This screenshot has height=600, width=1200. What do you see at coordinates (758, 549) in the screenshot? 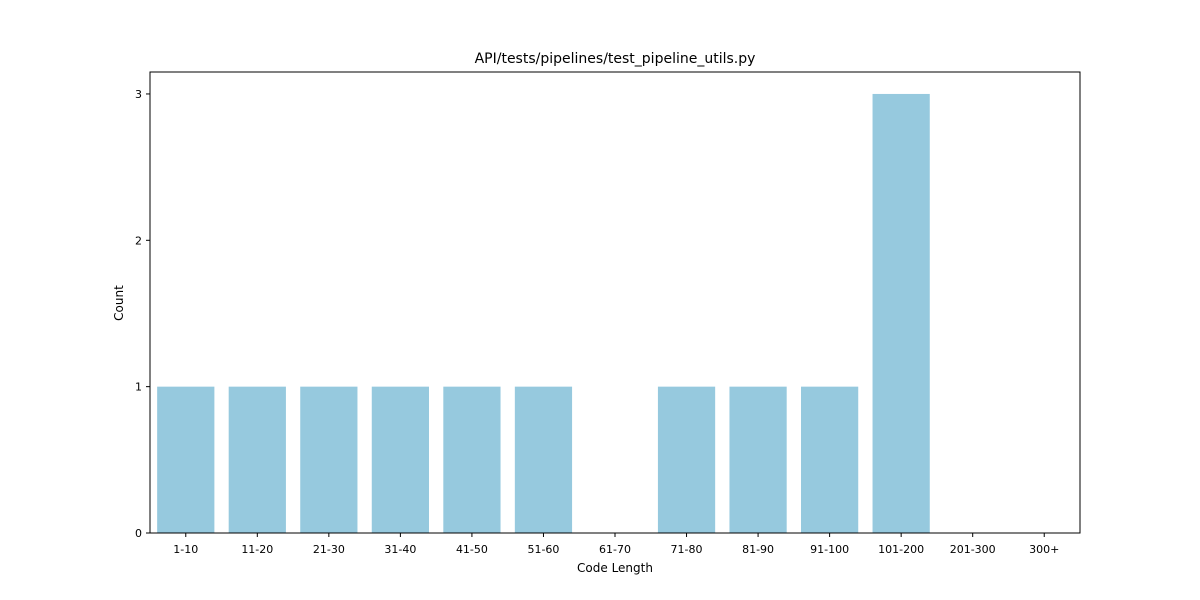
I see `x-tick-label: 81-90` at bounding box center [758, 549].